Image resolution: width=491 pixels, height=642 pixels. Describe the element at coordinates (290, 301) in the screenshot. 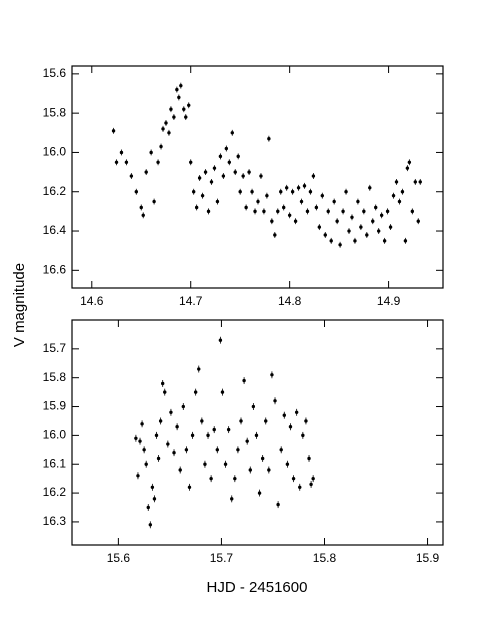

I see `x-tick-label: 14.8` at that location.